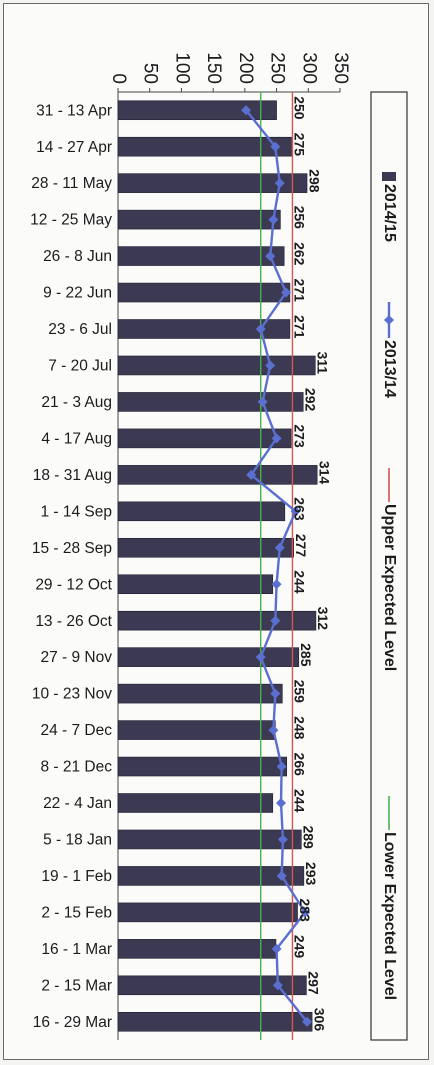  Describe the element at coordinates (245, 68) in the screenshot. I see `value-axis-tick-label: 200` at that location.